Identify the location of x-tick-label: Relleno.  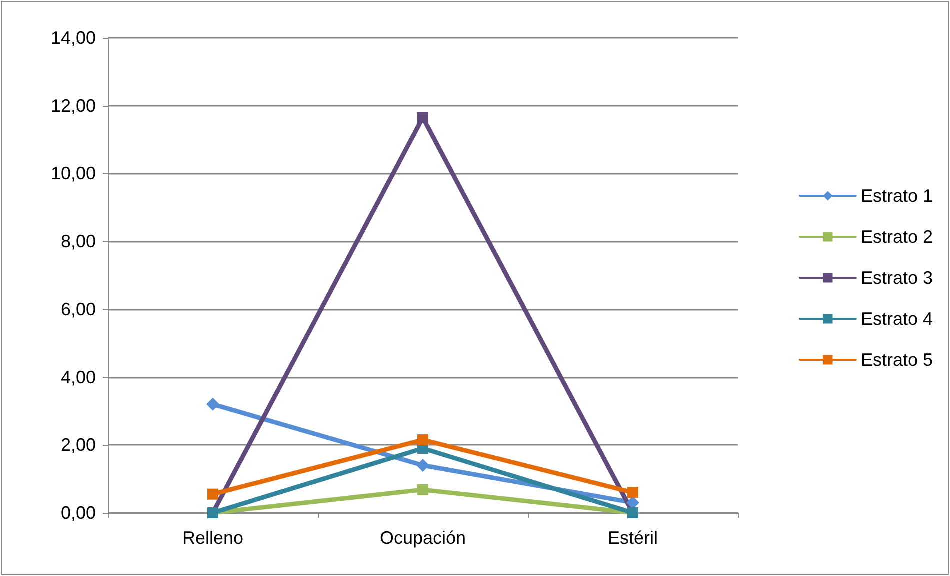
(213, 538).